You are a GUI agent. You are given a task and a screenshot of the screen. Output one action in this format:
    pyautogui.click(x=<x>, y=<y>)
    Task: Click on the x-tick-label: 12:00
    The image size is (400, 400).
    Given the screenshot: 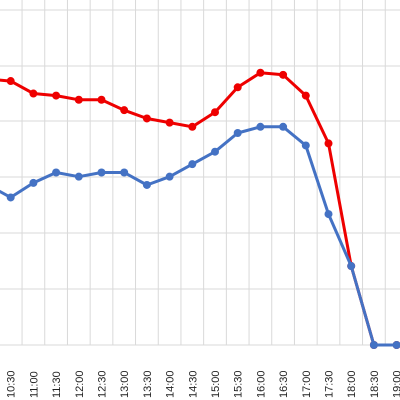 What is the action you would take?
    pyautogui.click(x=80, y=384)
    